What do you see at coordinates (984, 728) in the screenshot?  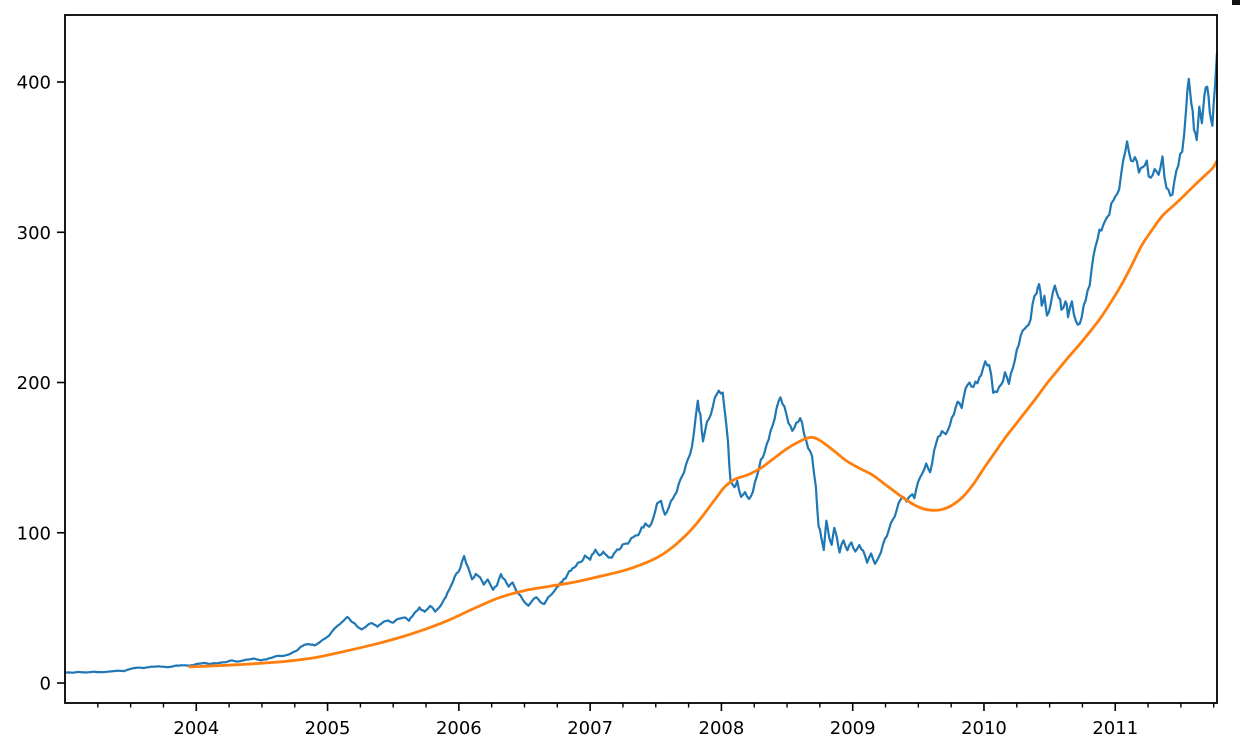 I see `x-tick-label: 2010` at bounding box center [984, 728].